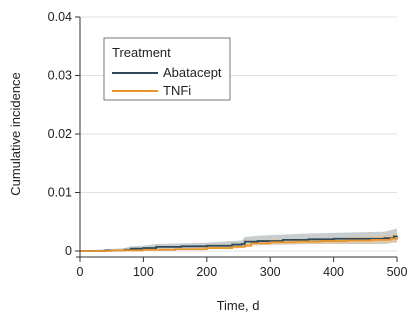  Describe the element at coordinates (238, 305) in the screenshot. I see `x-axis-title: Time, d` at that location.